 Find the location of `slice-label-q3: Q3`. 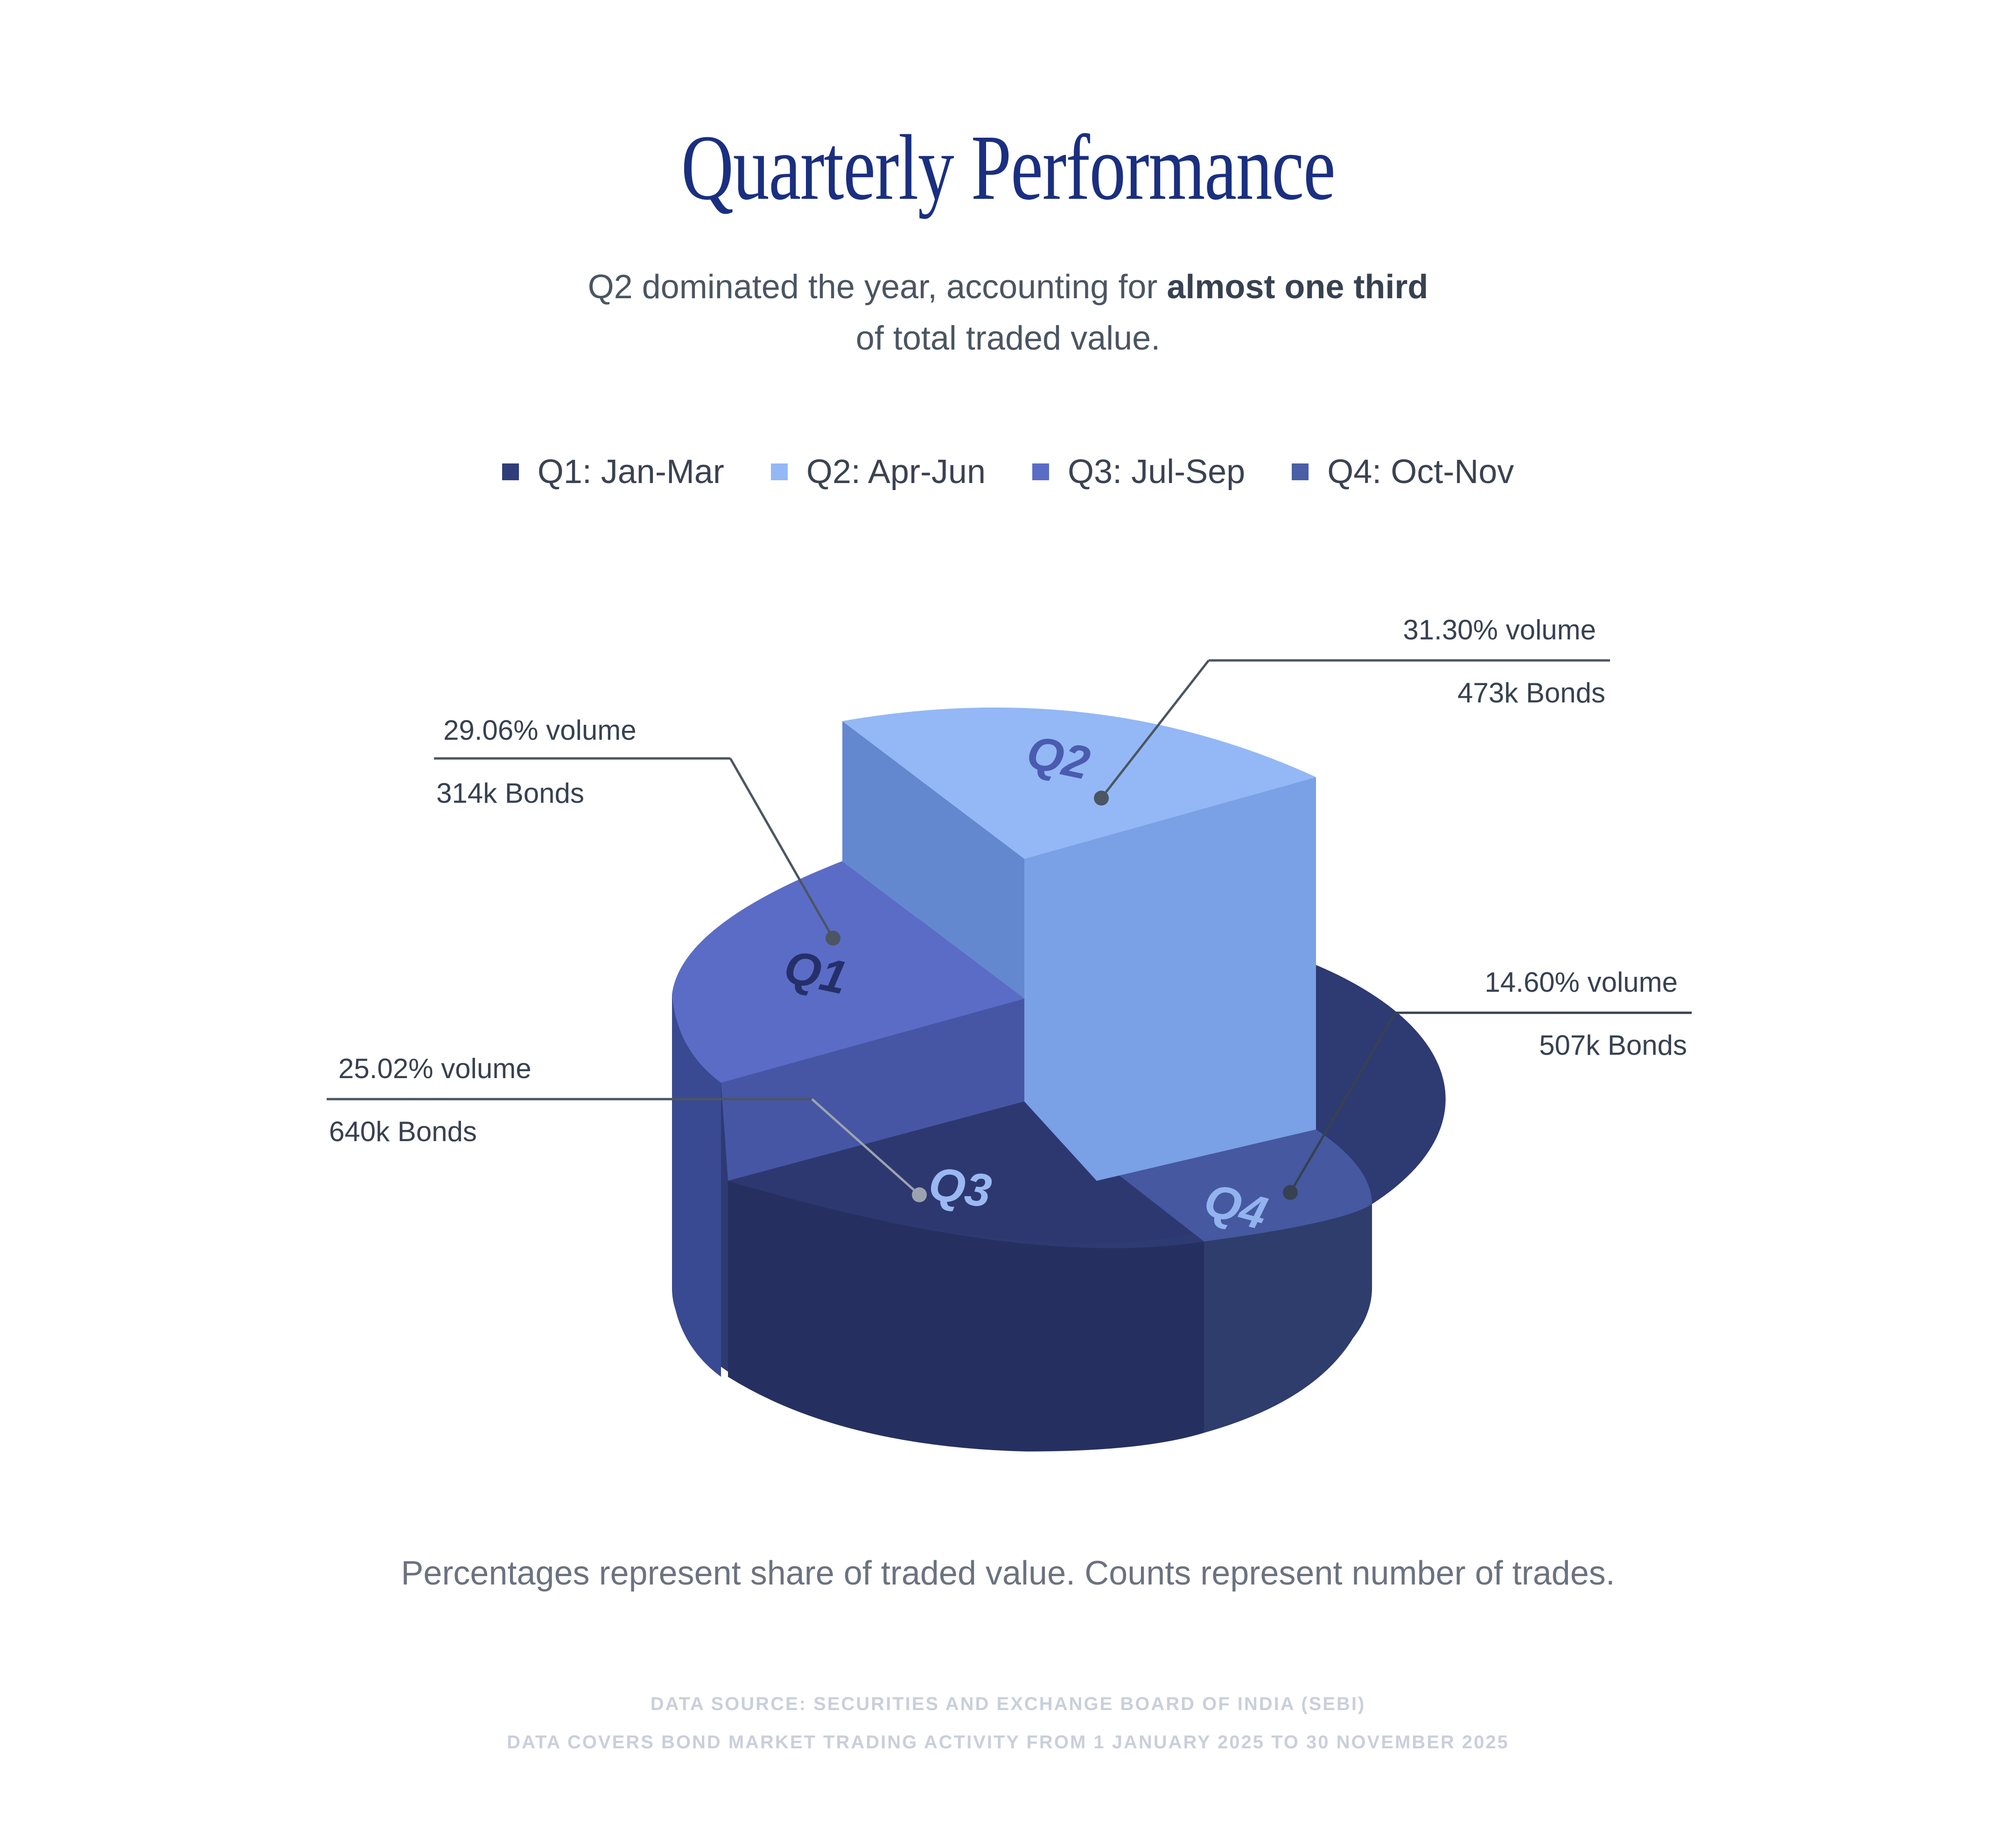

slice-label-q3: Q3 is located at coordinates (960, 1187).